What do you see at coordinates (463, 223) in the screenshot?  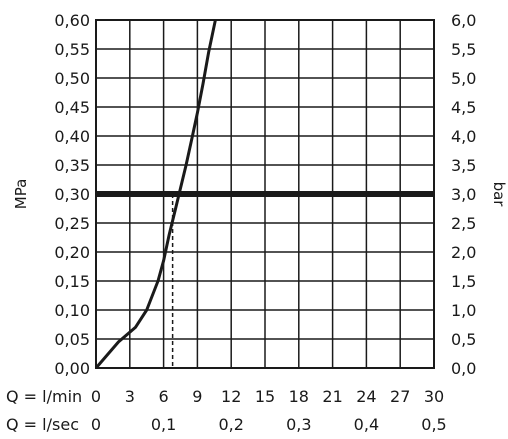 I see `y-tick-label-right: 2,5` at bounding box center [463, 223].